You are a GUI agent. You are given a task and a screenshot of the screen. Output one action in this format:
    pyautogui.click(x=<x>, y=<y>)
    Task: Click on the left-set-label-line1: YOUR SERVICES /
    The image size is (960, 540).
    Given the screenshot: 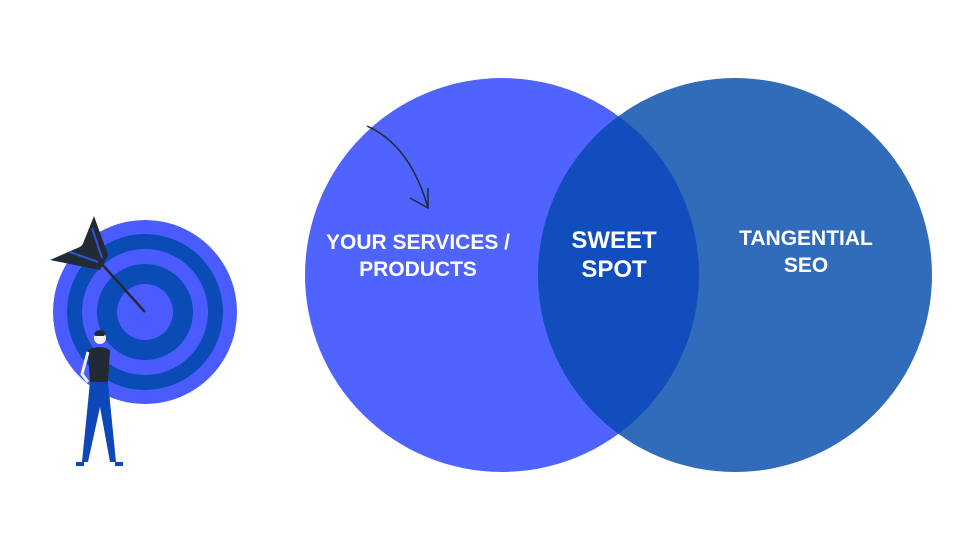 What is the action you would take?
    pyautogui.click(x=418, y=242)
    